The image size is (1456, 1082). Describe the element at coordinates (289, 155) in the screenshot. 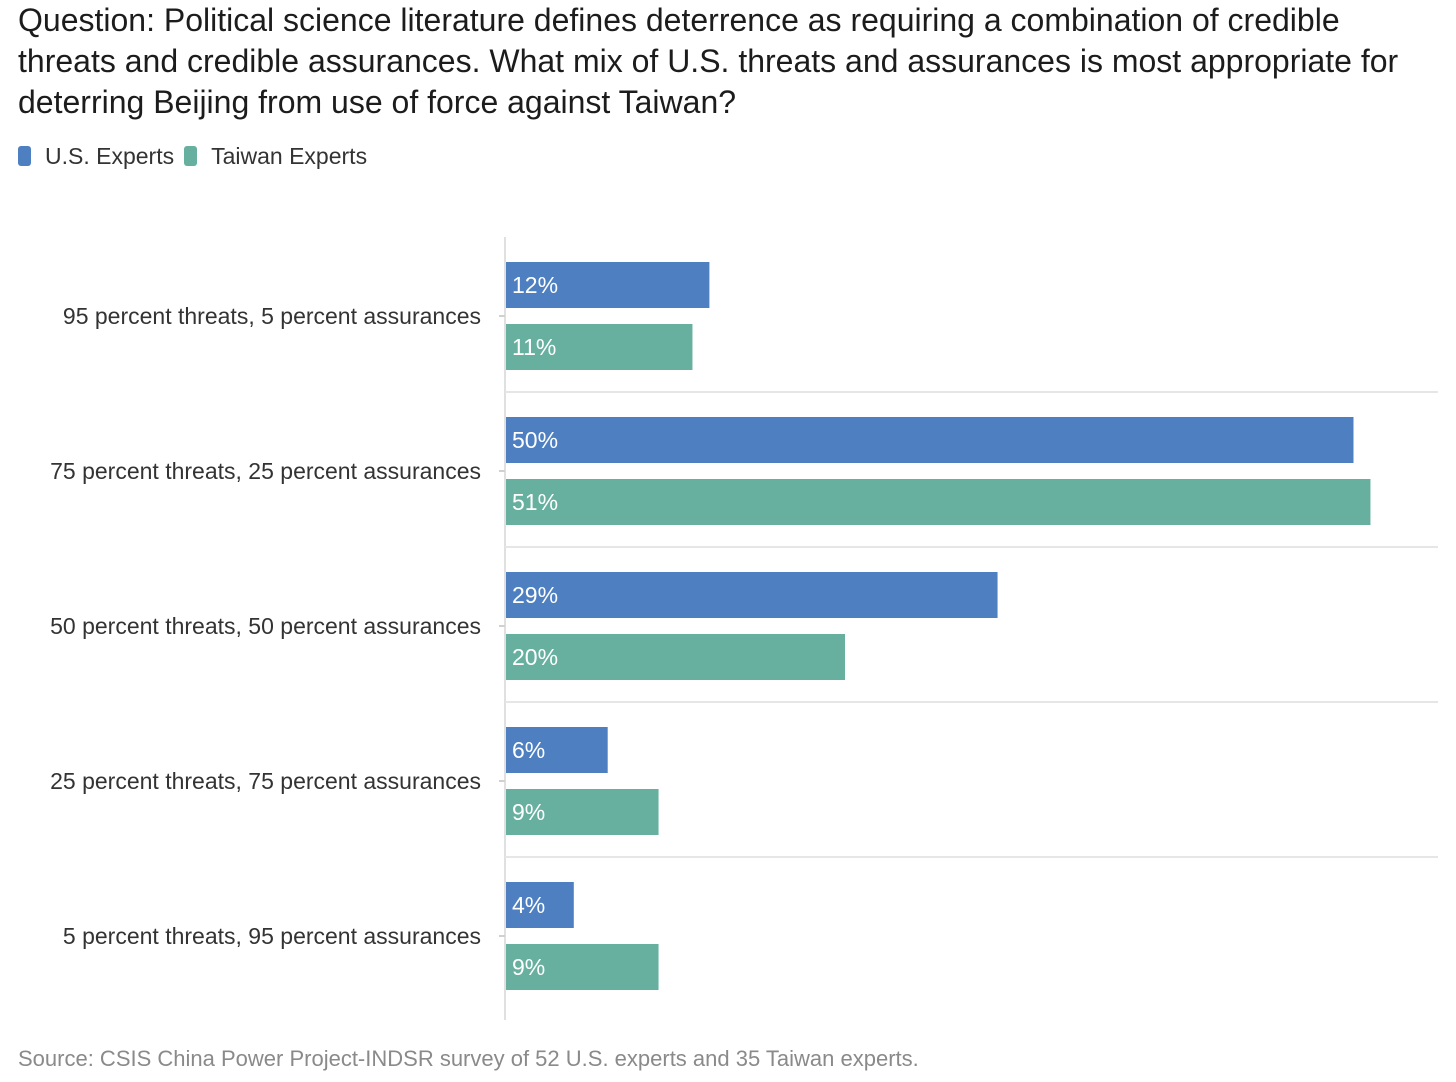

I see `legend-label-taiwan-experts: Taiwan Experts` at that location.